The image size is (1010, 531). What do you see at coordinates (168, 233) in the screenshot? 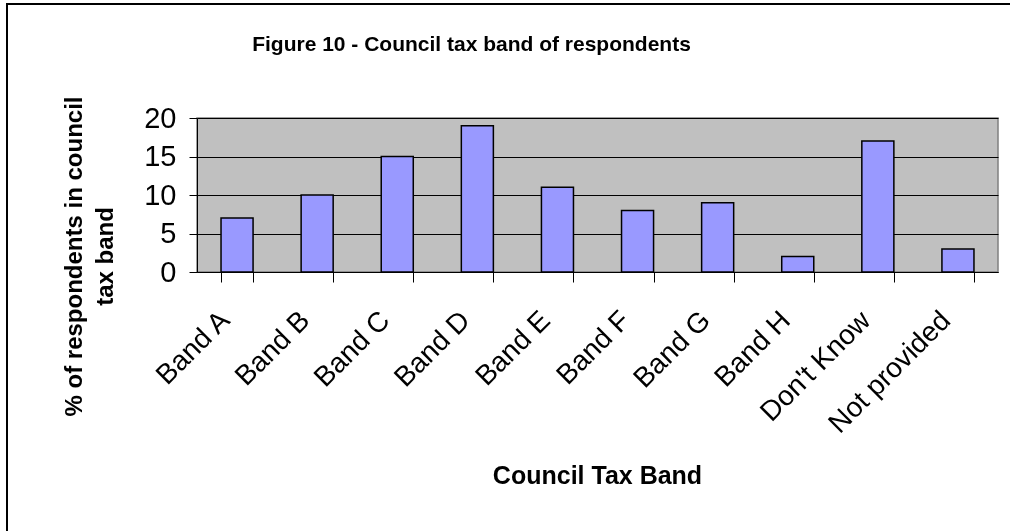
I see `y-tick-label: 5` at bounding box center [168, 233].